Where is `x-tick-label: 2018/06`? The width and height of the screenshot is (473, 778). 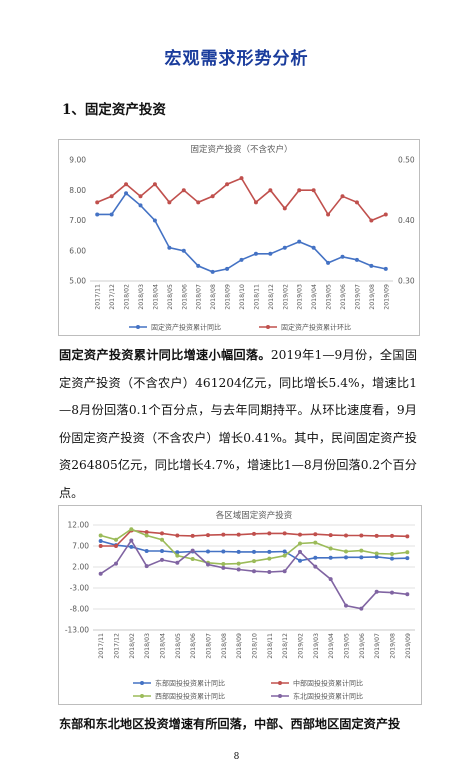
x-tick-label: 2018/06 is located at coordinates (193, 646).